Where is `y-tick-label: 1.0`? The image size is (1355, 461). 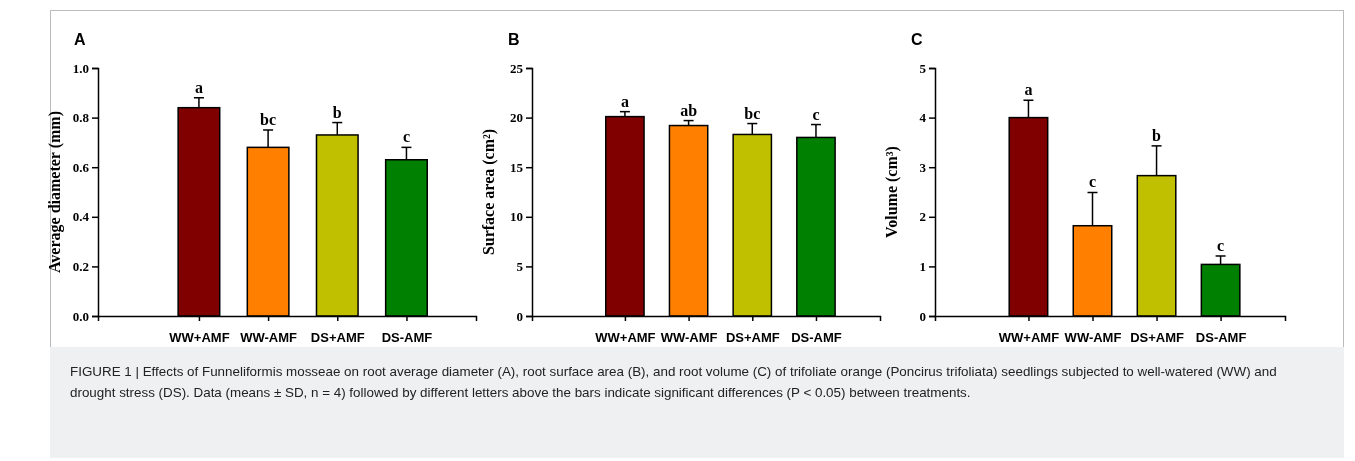
y-tick-label: 1.0 is located at coordinates (80, 68).